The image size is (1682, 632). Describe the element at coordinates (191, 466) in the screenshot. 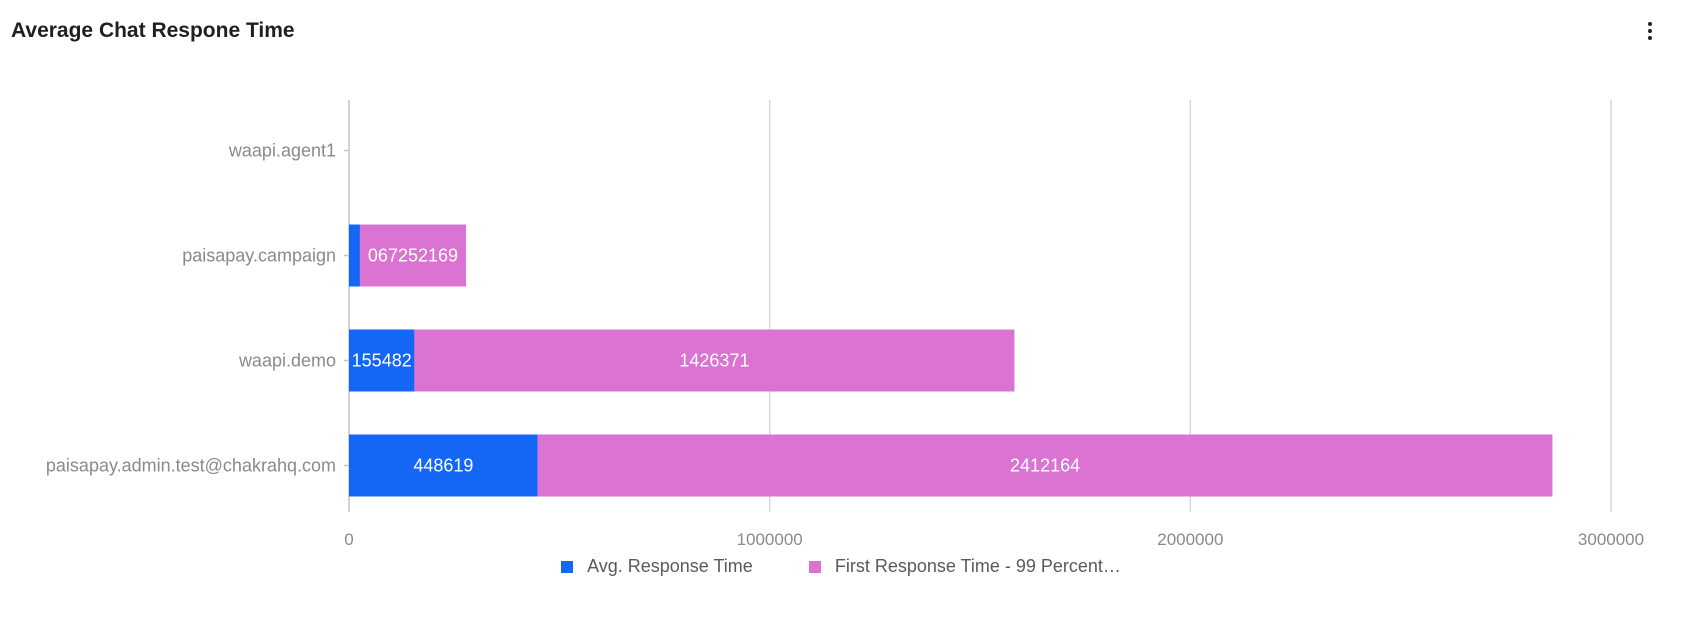

I see `y-category-label: paisapay.admin.test@chakrahq.com` at that location.